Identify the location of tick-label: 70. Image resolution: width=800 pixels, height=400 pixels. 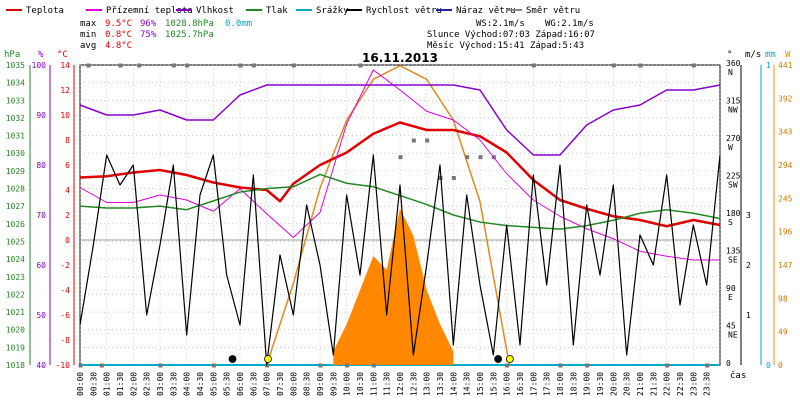
(41, 215).